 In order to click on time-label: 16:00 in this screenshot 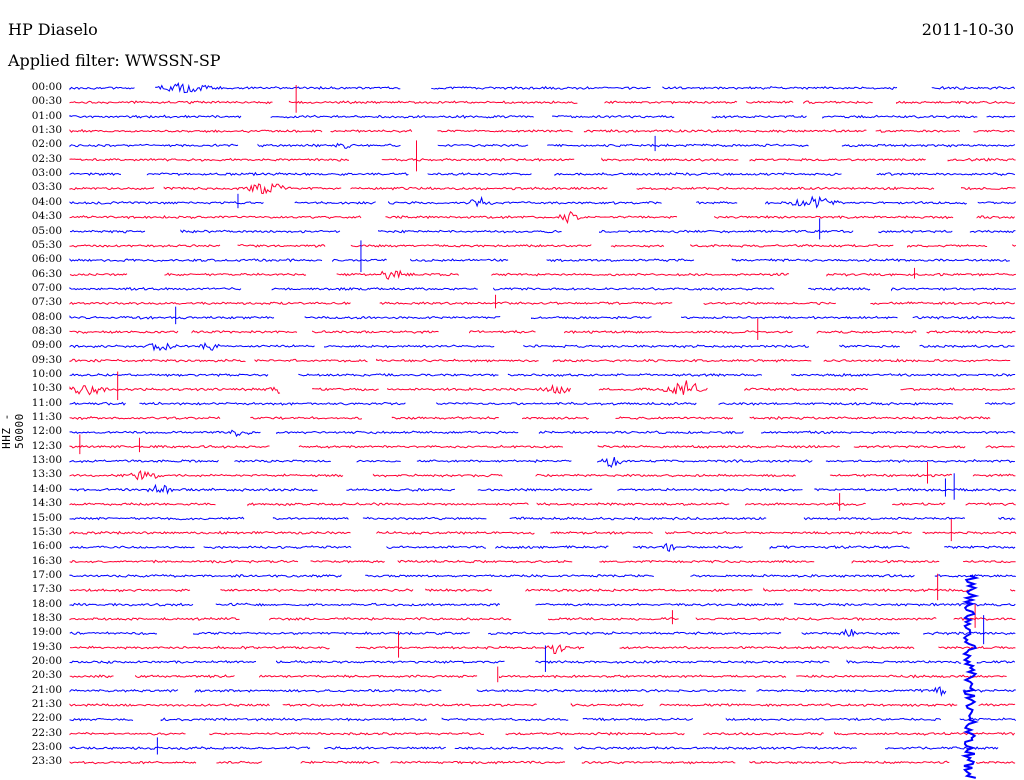, I will do `click(46, 546)`.